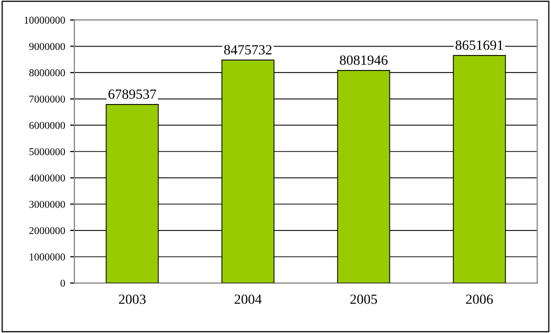 Image resolution: width=551 pixels, height=333 pixels. What do you see at coordinates (132, 299) in the screenshot?
I see `x-tick-label: 2003` at bounding box center [132, 299].